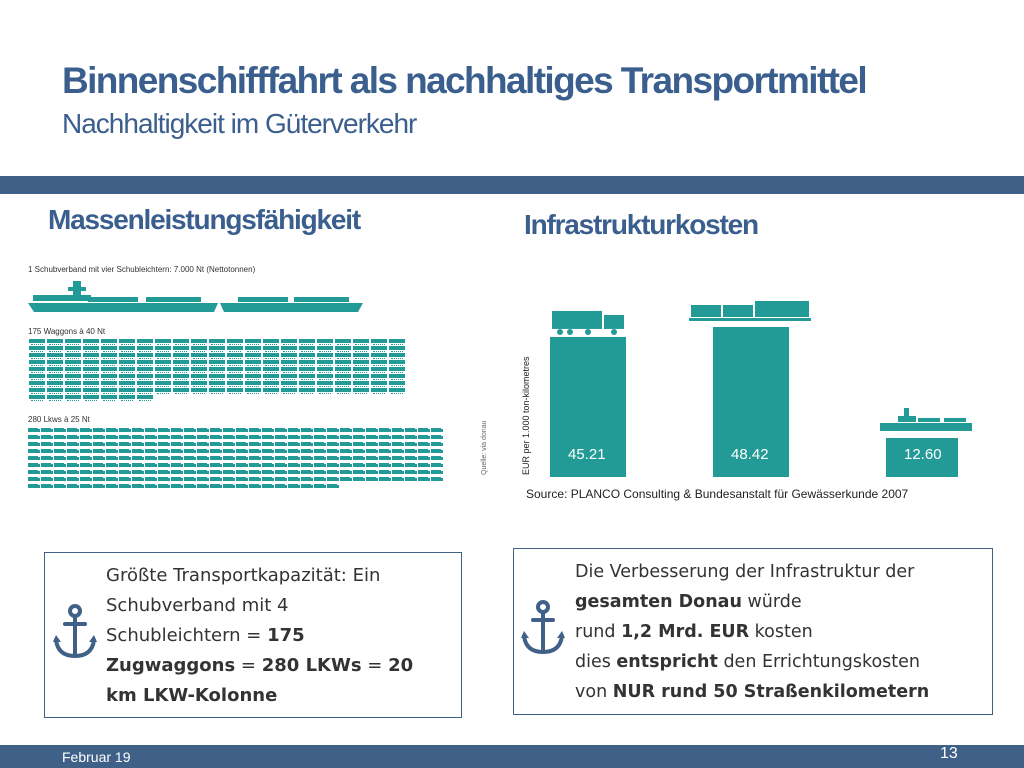 The height and width of the screenshot is (768, 1024). I want to click on trucks-grid, so click(236, 459).